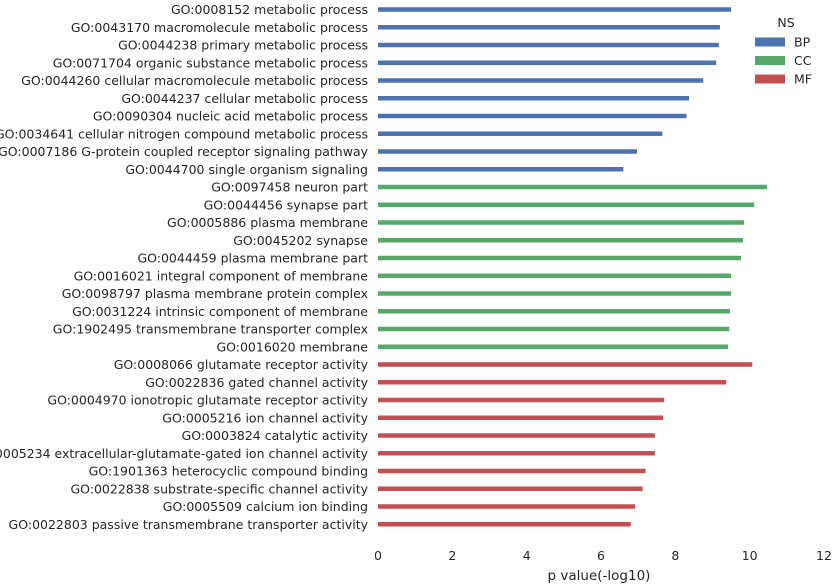 This screenshot has width=838, height=587. I want to click on x-tick-label: 4, so click(527, 555).